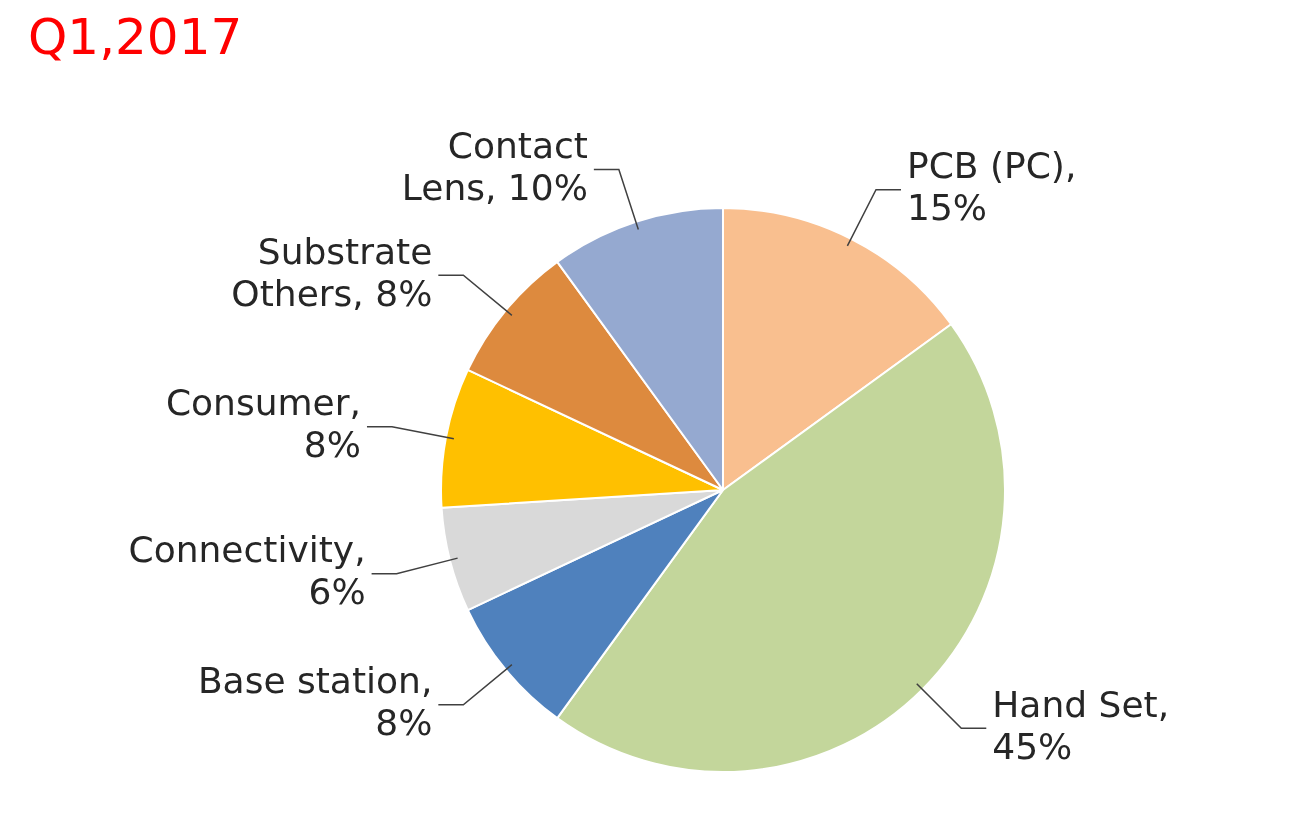 Image resolution: width=1306 pixels, height=833 pixels. I want to click on slice-label: Substrate Others, 8%, so click(332, 272).